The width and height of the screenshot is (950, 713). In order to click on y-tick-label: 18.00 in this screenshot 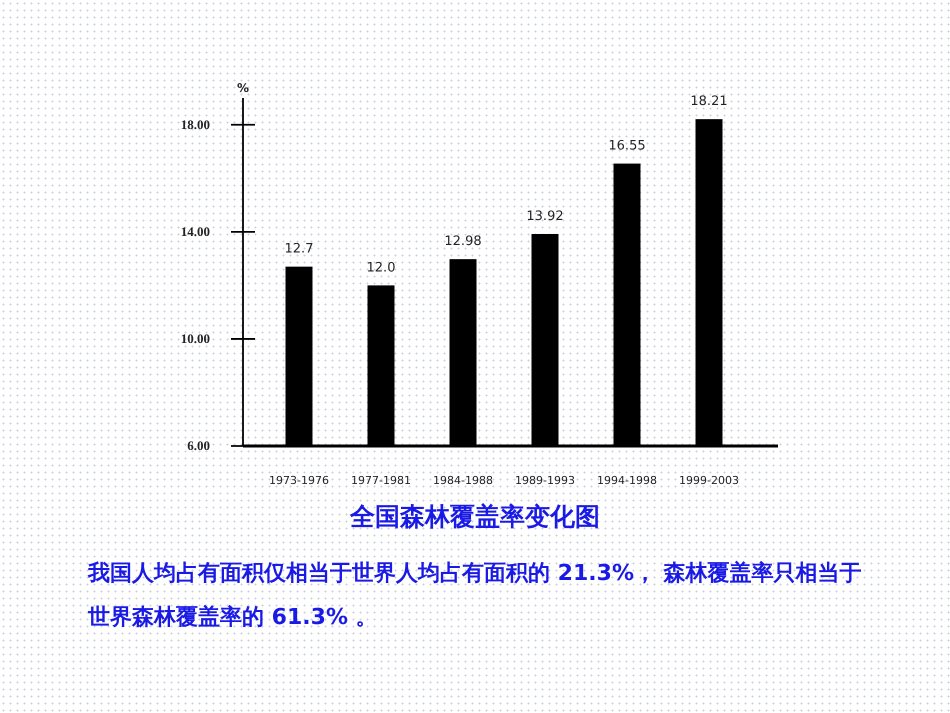, I will do `click(195, 124)`.